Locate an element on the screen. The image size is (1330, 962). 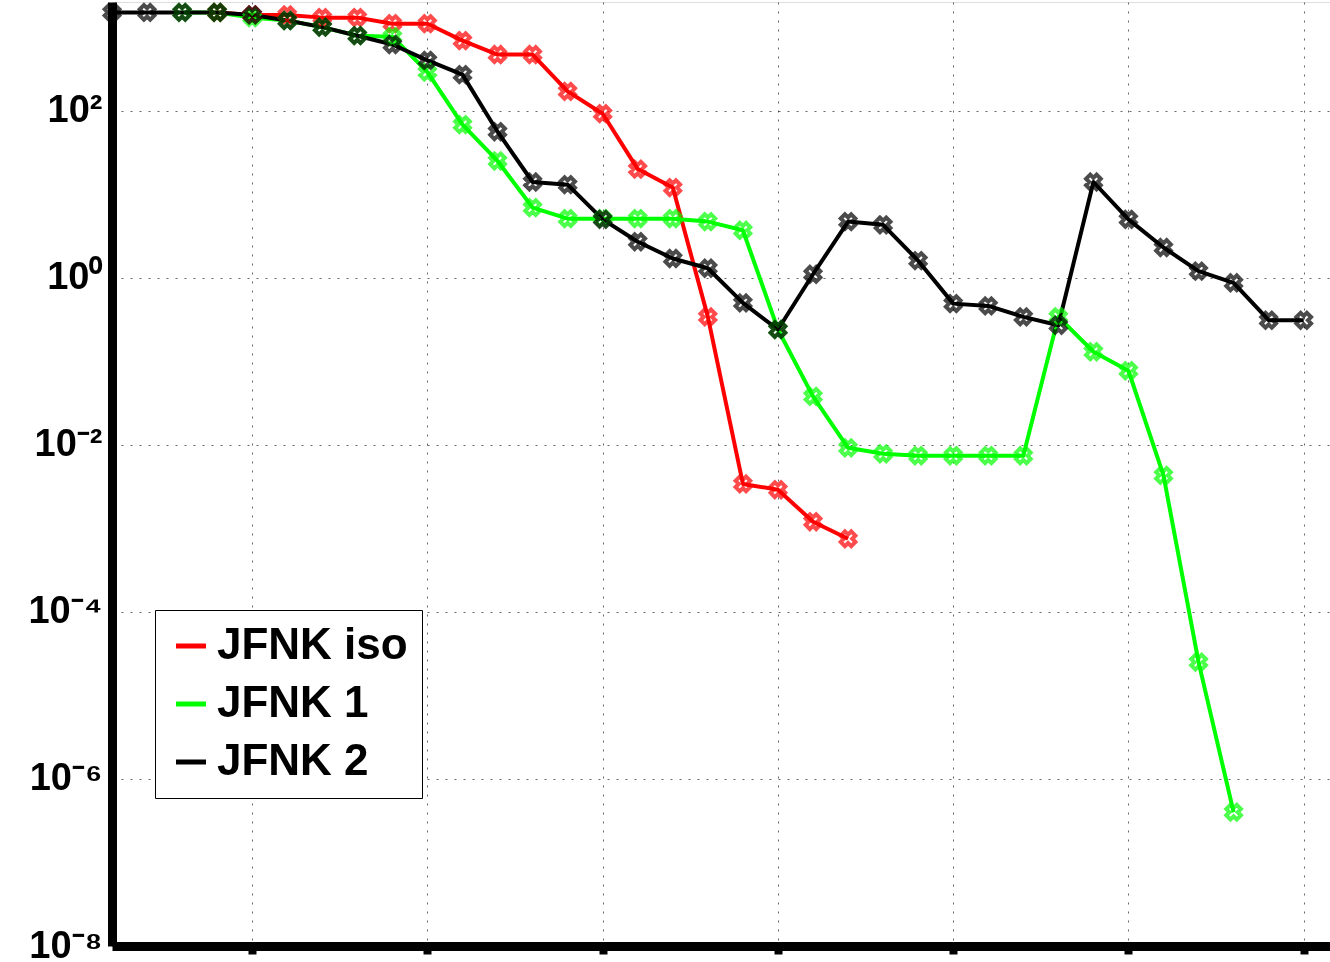
y-tick-label: 10⁻⁴ is located at coordinates (65, 610).